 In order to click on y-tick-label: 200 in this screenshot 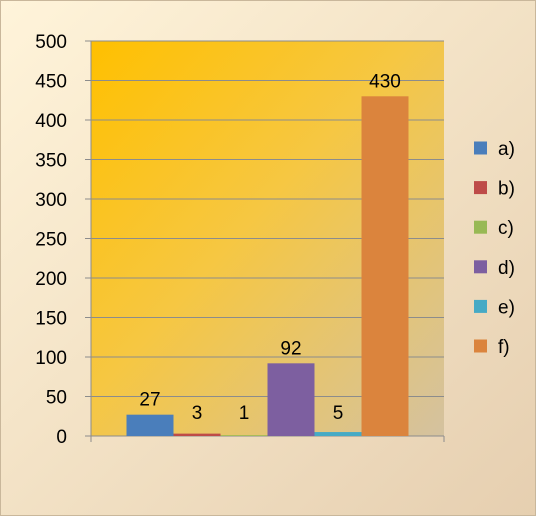, I will do `click(51, 279)`.